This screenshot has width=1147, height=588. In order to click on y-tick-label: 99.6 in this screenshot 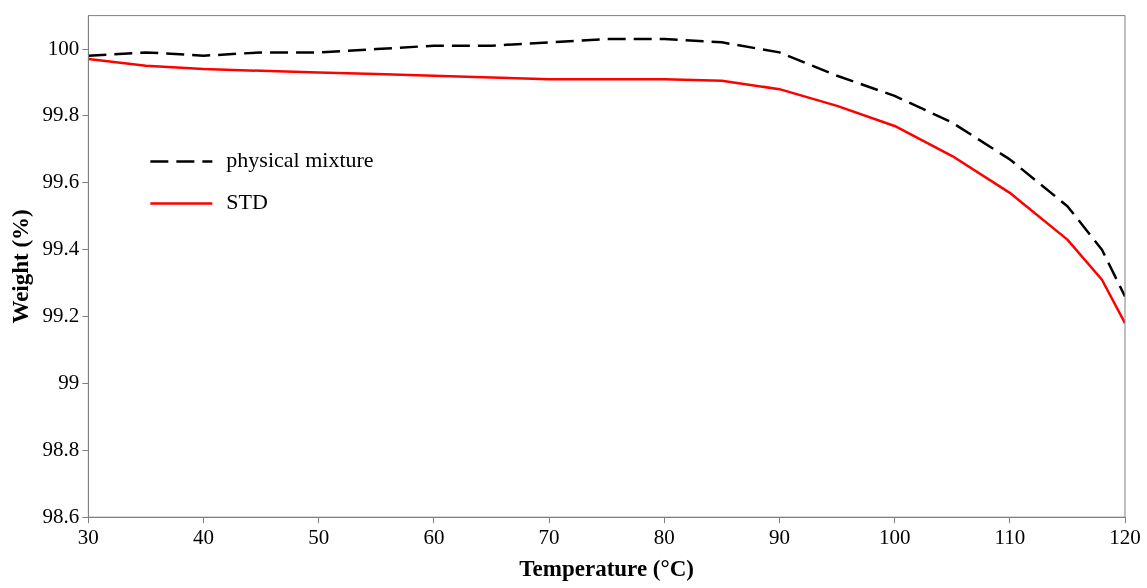, I will do `click(61, 181)`.